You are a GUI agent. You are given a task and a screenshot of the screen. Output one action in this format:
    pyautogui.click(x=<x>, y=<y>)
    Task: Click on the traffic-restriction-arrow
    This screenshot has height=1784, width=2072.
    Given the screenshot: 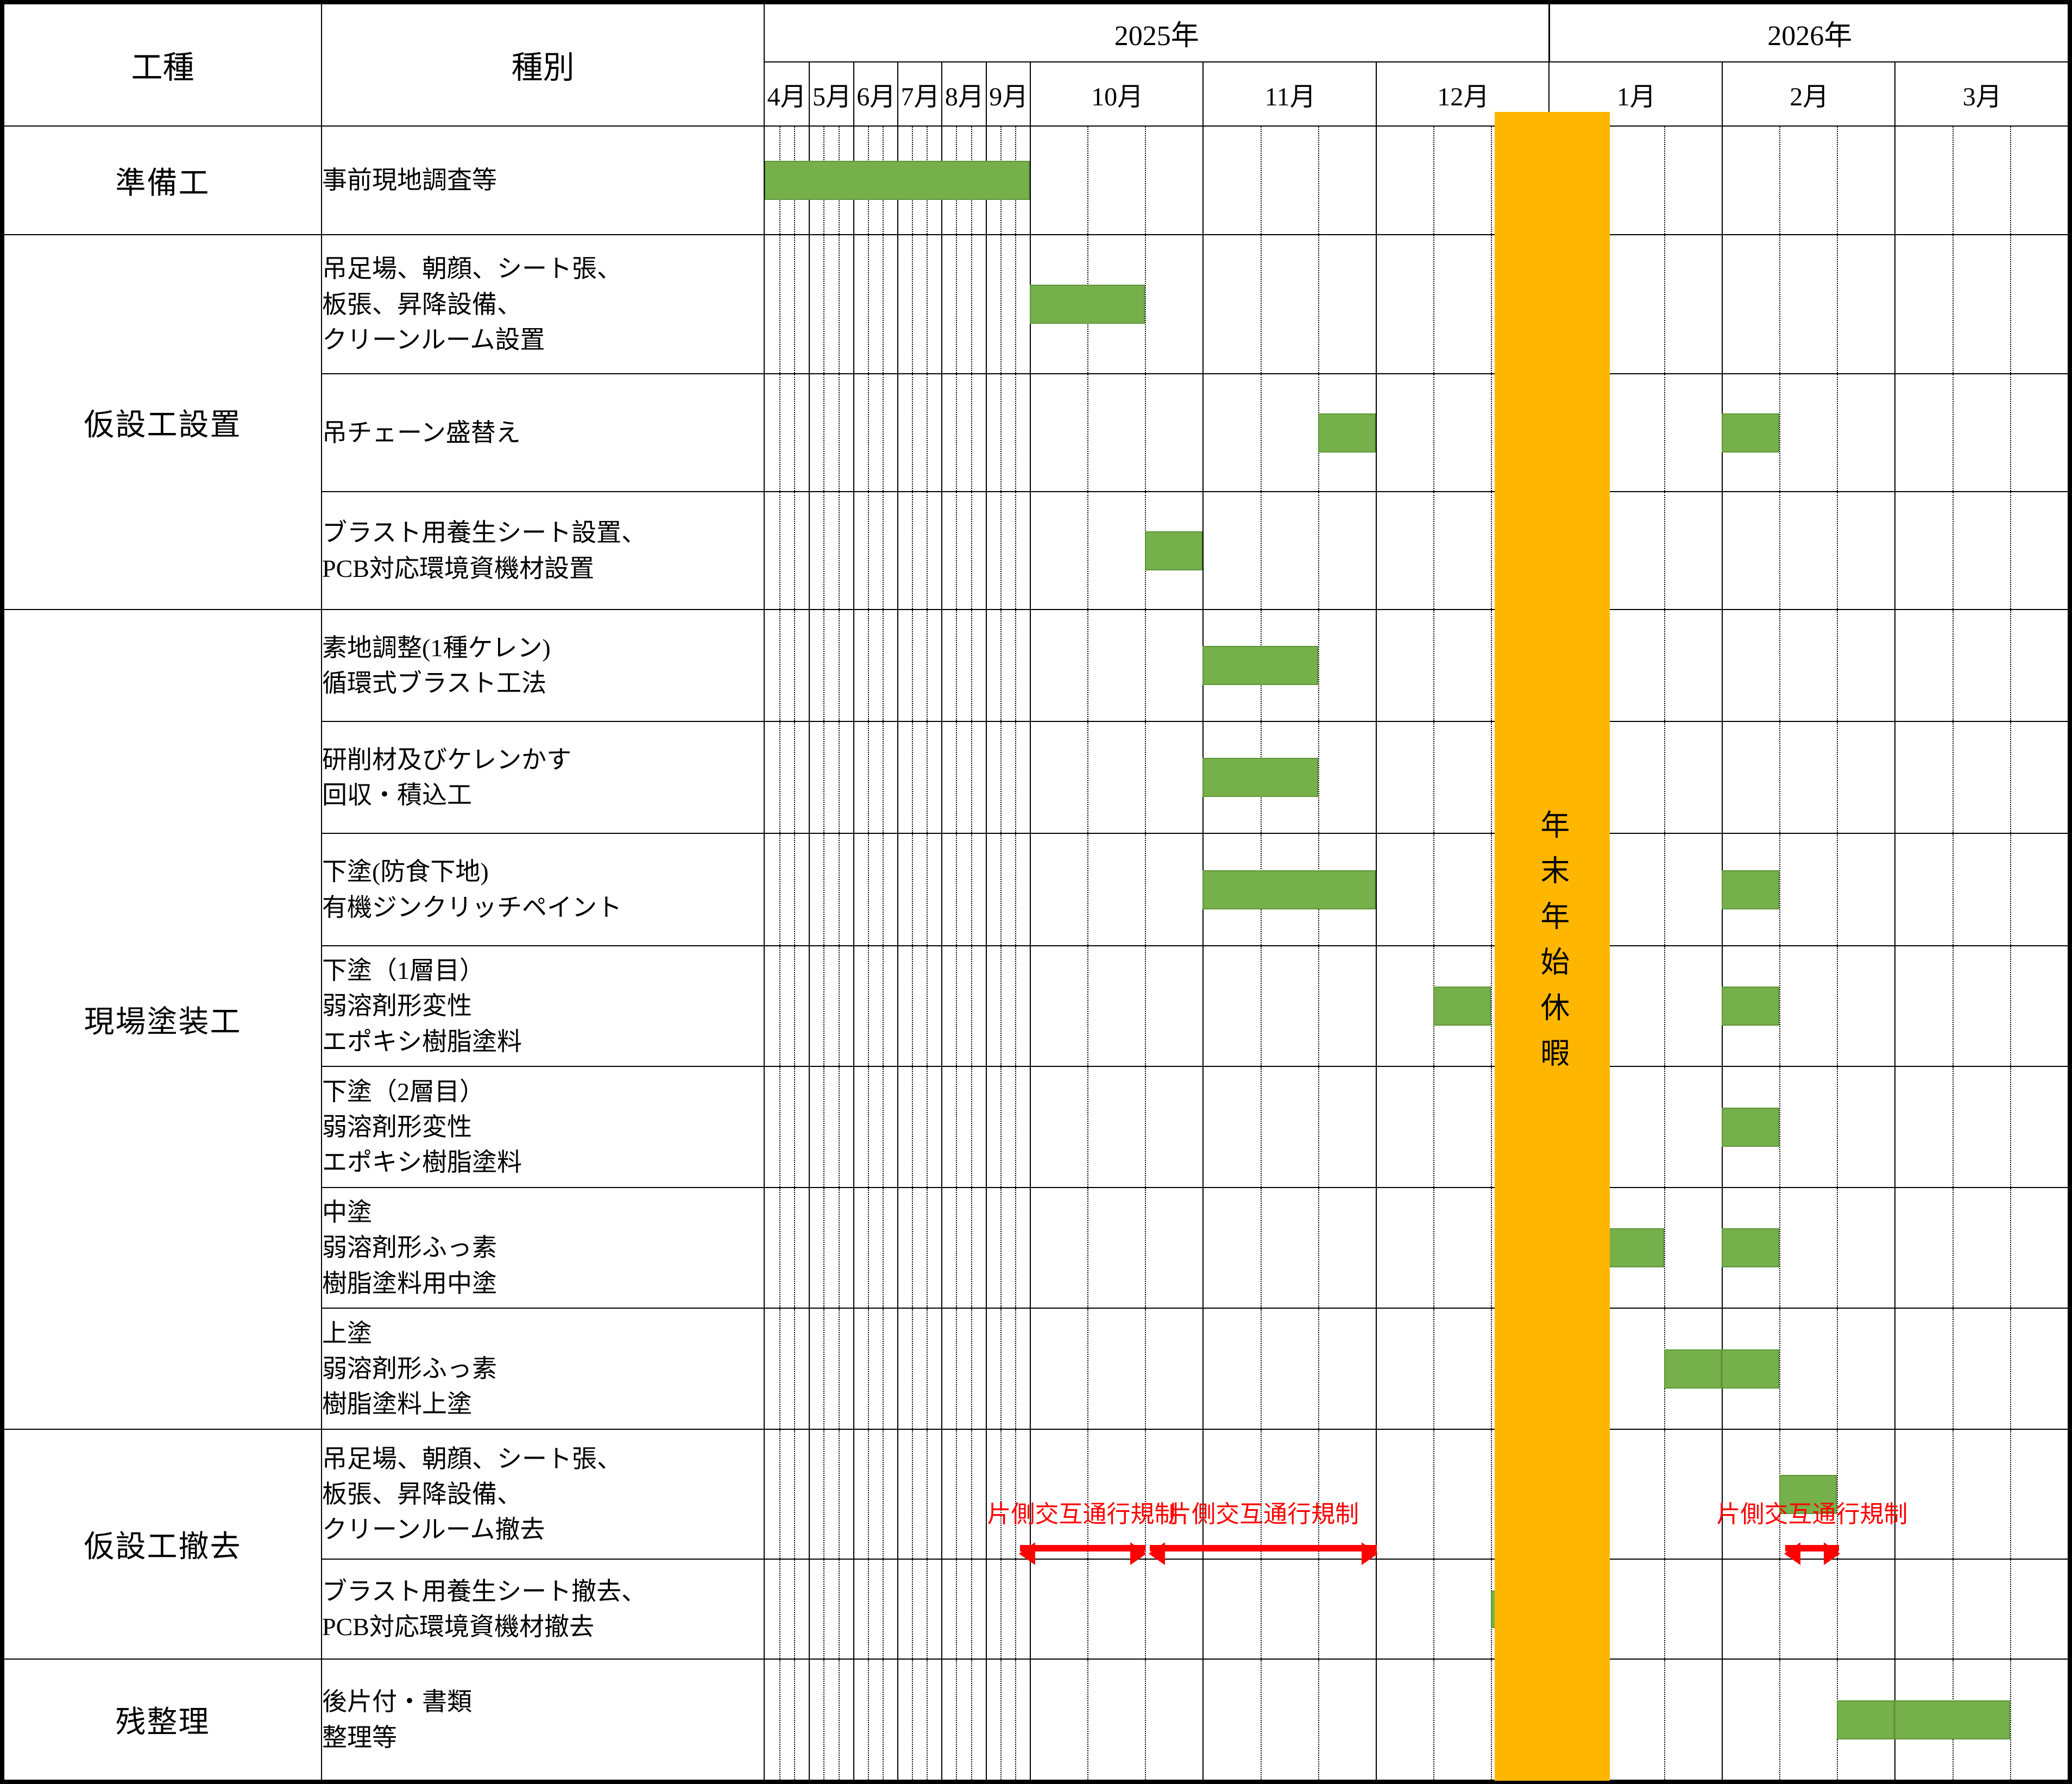 What is the action you would take?
    pyautogui.click(x=1263, y=1553)
    